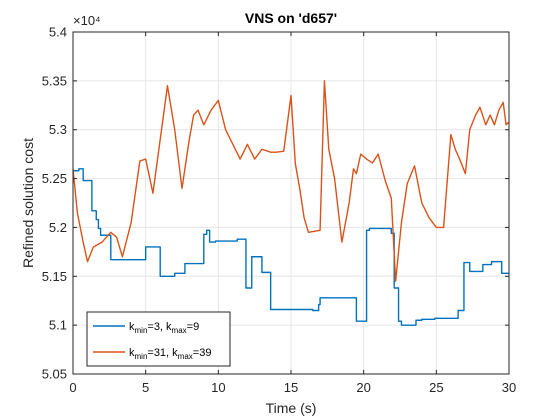 This screenshot has height=420, width=560. I want to click on y-tick-label: 5.4, so click(58, 32).